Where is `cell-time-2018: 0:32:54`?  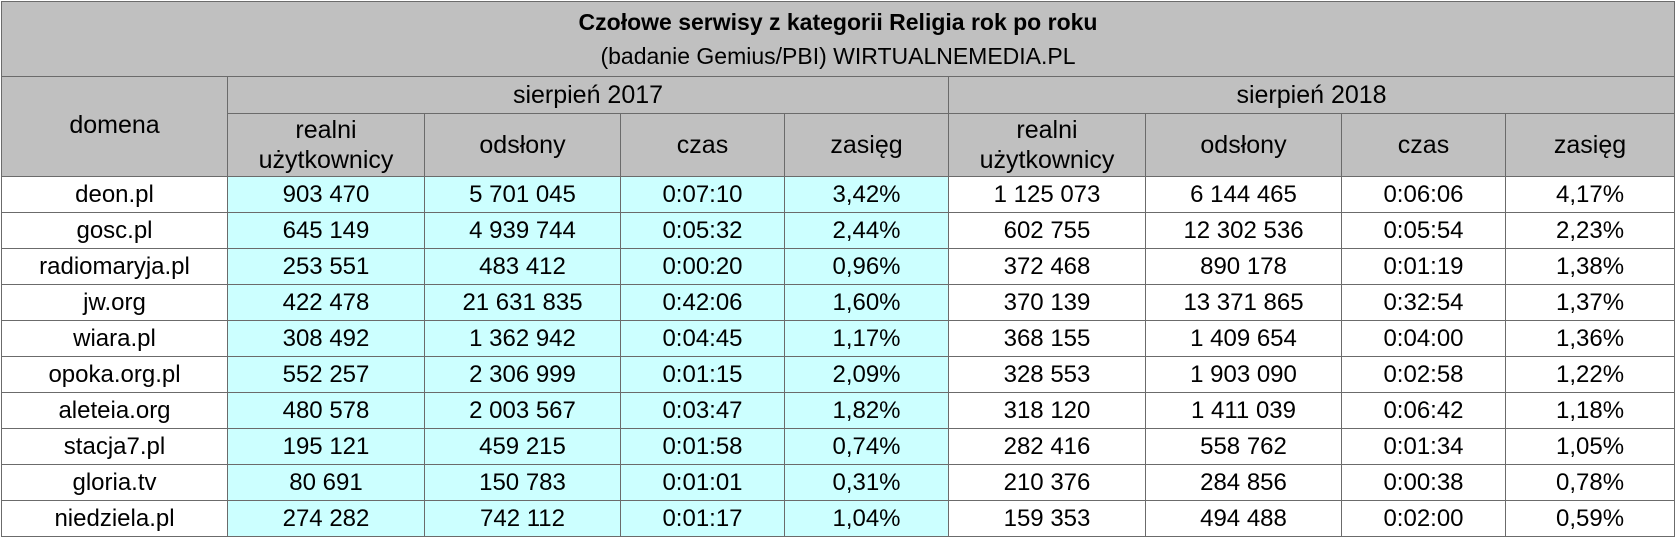 cell-time-2018: 0:32:54 is located at coordinates (1423, 302).